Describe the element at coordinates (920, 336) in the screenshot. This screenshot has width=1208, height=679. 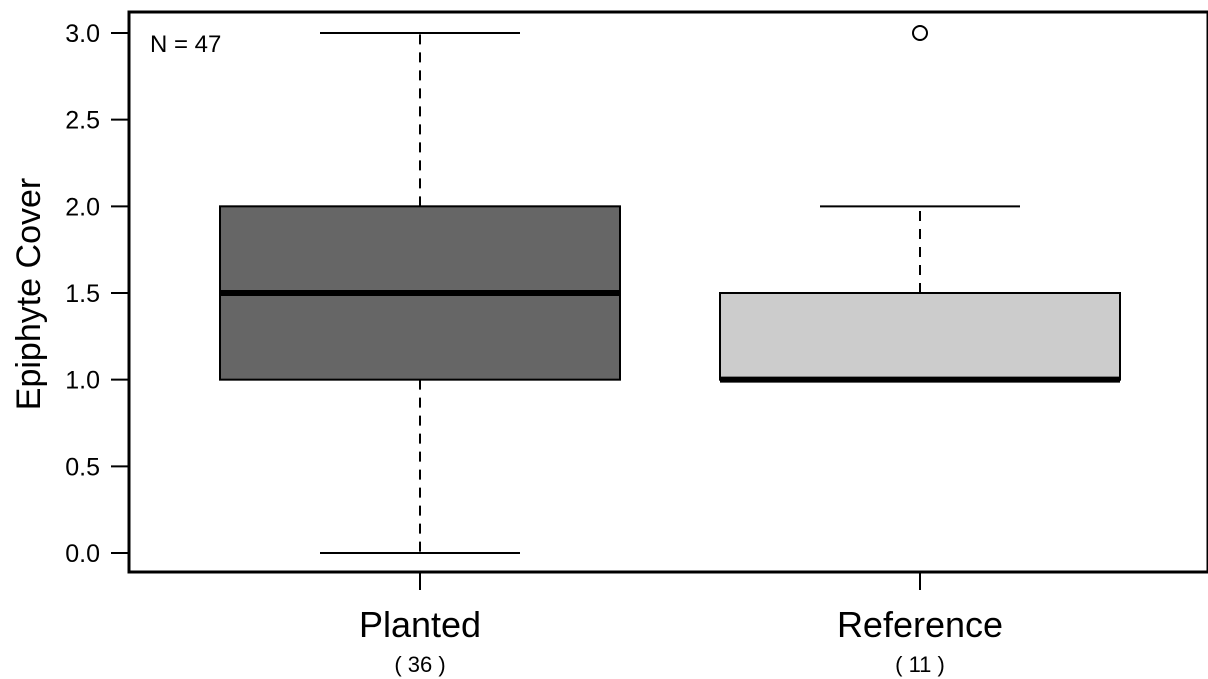
I see `box-body` at that location.